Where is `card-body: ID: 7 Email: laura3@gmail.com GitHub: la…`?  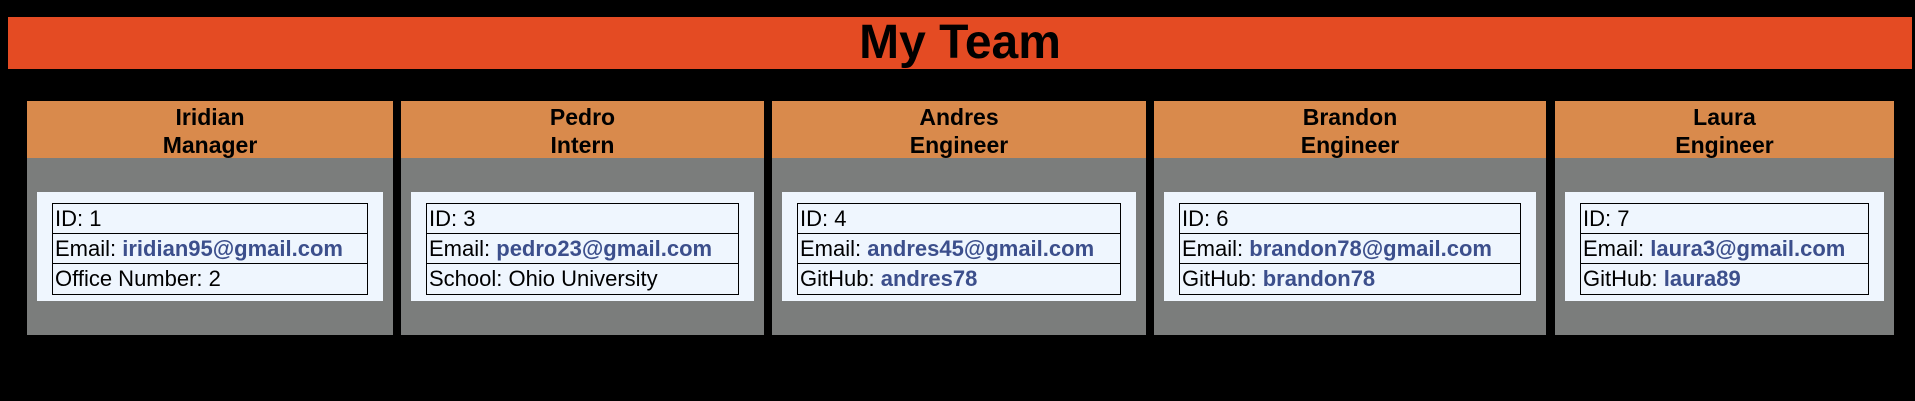
card-body: ID: 7 Email: laura3@gmail.com GitHub: la… is located at coordinates (1724, 246).